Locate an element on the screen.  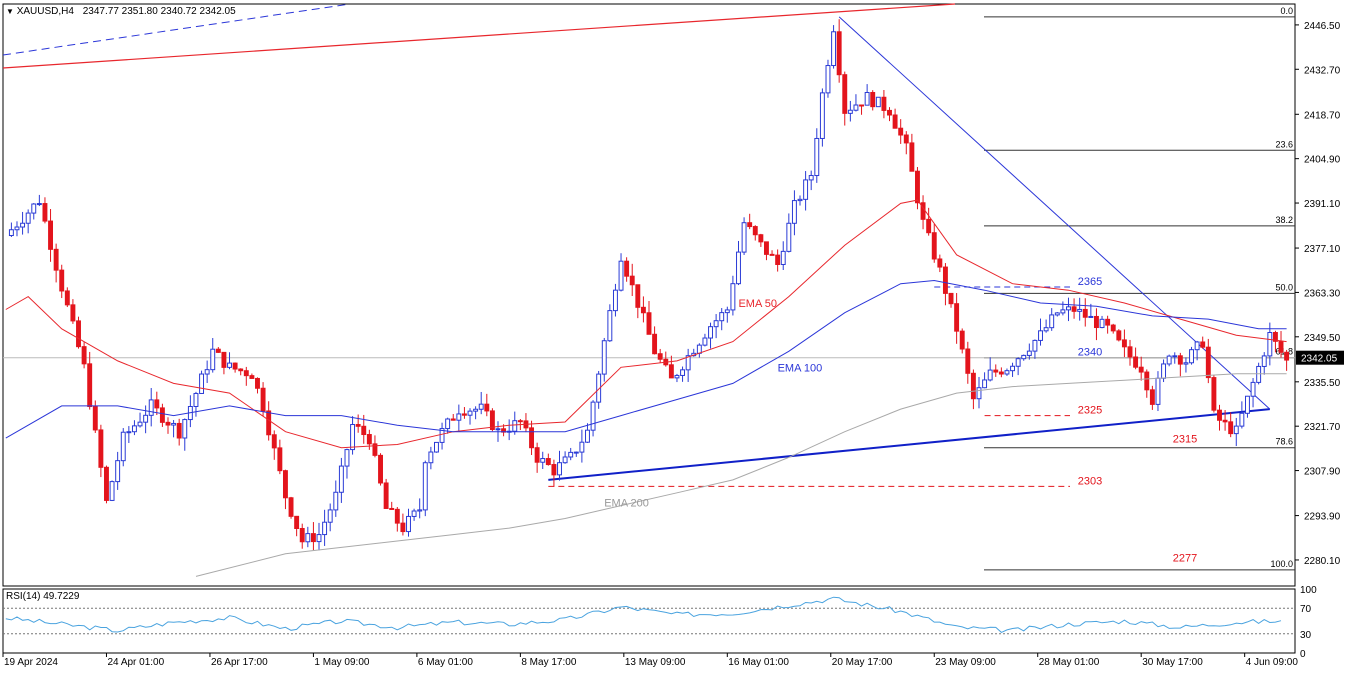
y-tick-label: 2377.10 is located at coordinates (1322, 249).